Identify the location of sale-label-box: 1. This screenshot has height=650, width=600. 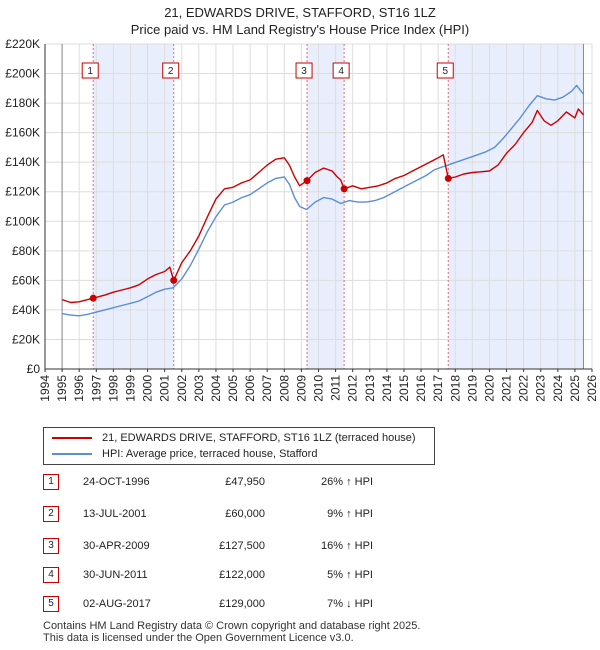
(90, 70).